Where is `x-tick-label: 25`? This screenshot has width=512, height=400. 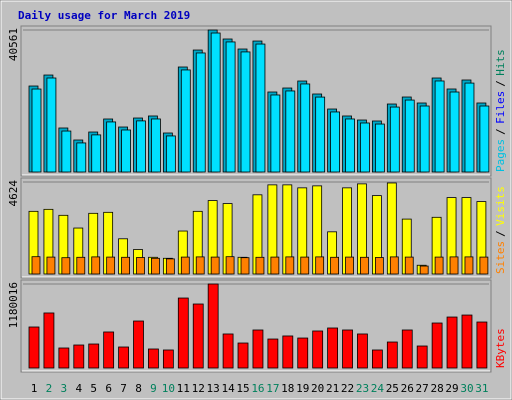
x-tick-label: 25 is located at coordinates (392, 388).